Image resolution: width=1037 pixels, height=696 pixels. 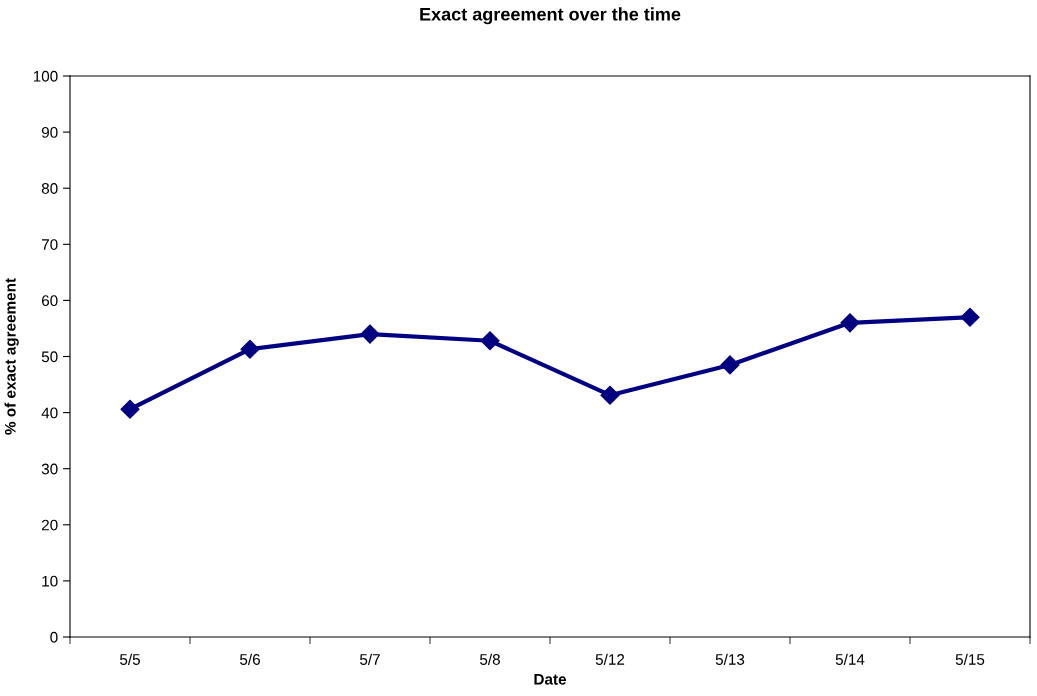 I want to click on y-tick-label: 30, so click(x=49, y=469).